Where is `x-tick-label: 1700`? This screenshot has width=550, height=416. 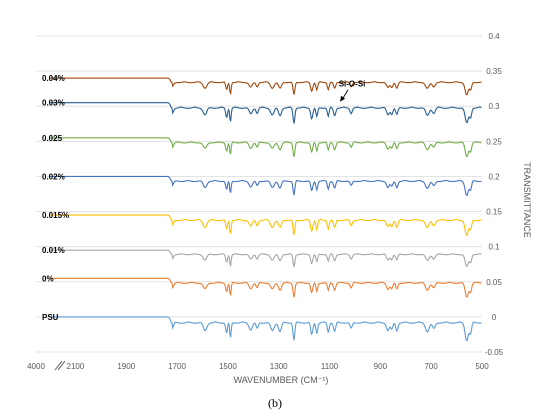 x-tick-label: 1700 is located at coordinates (177, 366).